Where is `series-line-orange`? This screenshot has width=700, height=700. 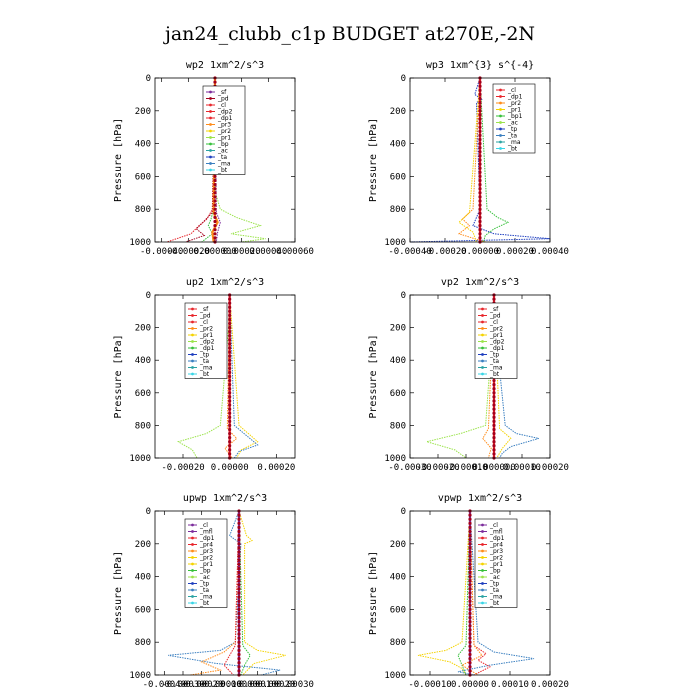
series-line-orange is located at coordinates (471, 160).